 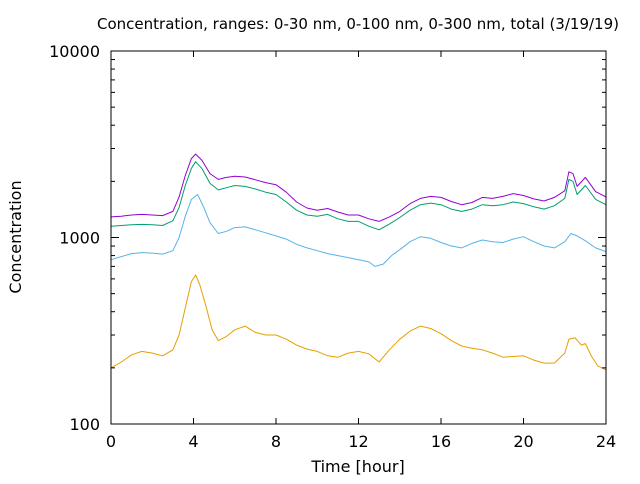 I want to click on x-tick-label: 20, so click(x=523, y=441).